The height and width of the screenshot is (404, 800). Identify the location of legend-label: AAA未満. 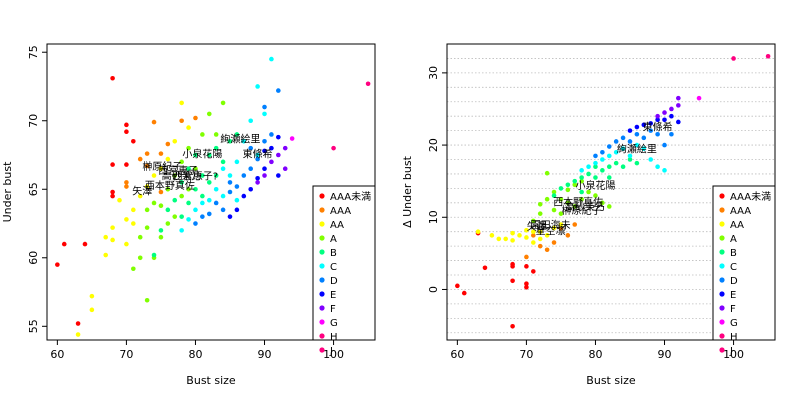
(750, 197).